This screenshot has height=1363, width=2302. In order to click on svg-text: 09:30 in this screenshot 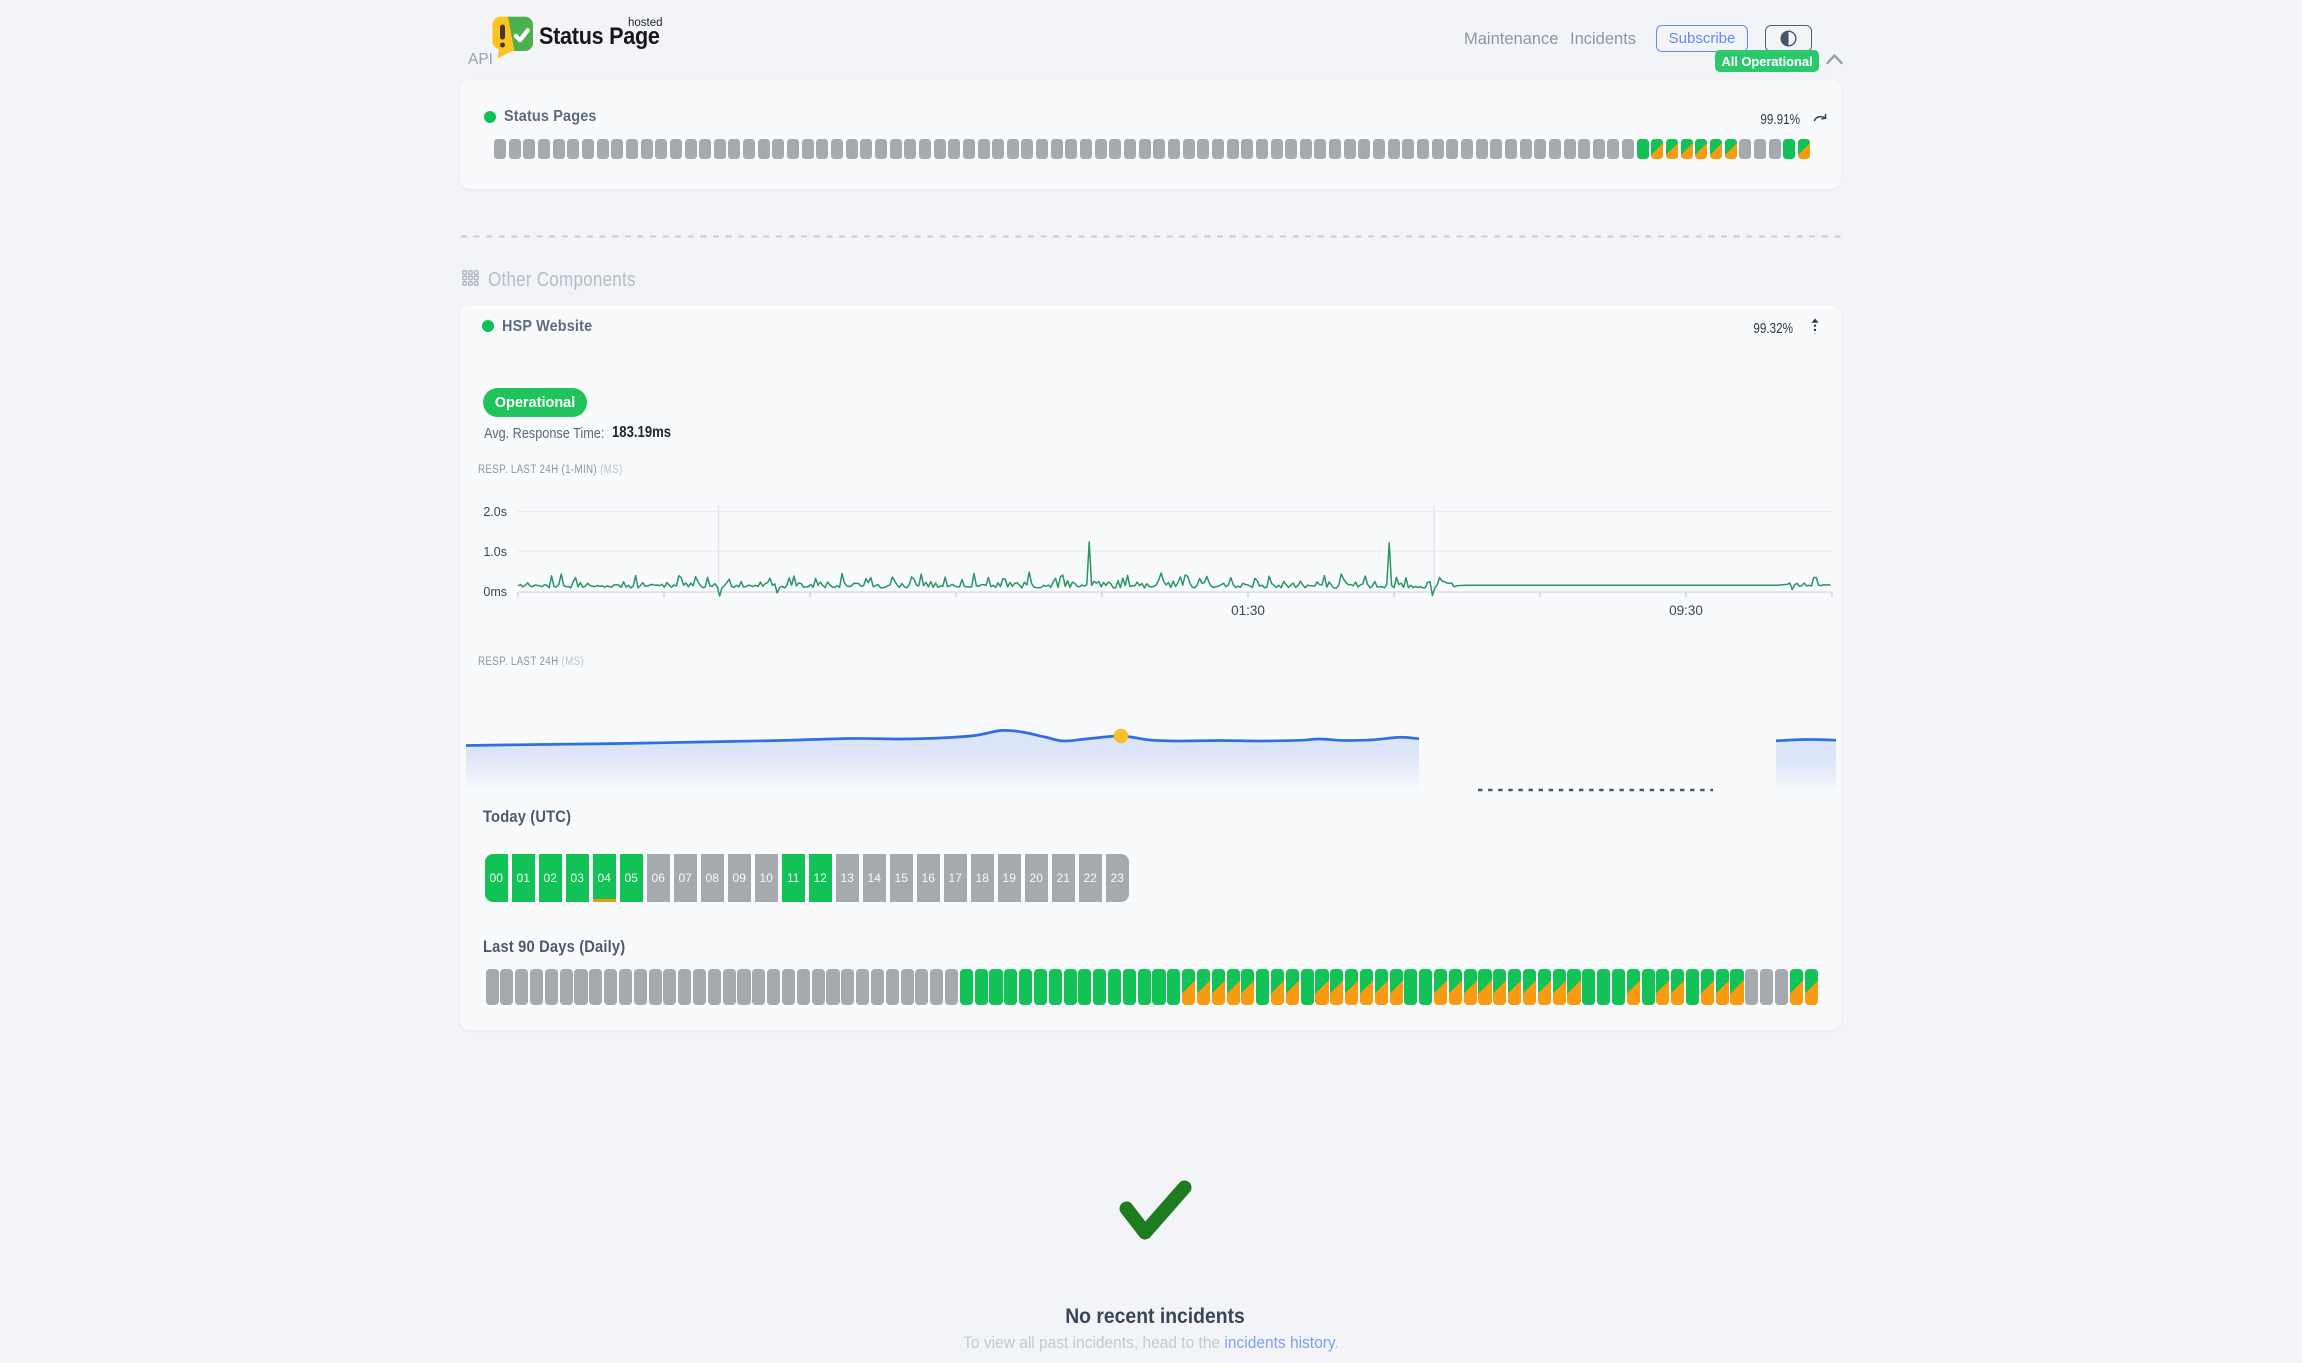, I will do `click(1686, 610)`.